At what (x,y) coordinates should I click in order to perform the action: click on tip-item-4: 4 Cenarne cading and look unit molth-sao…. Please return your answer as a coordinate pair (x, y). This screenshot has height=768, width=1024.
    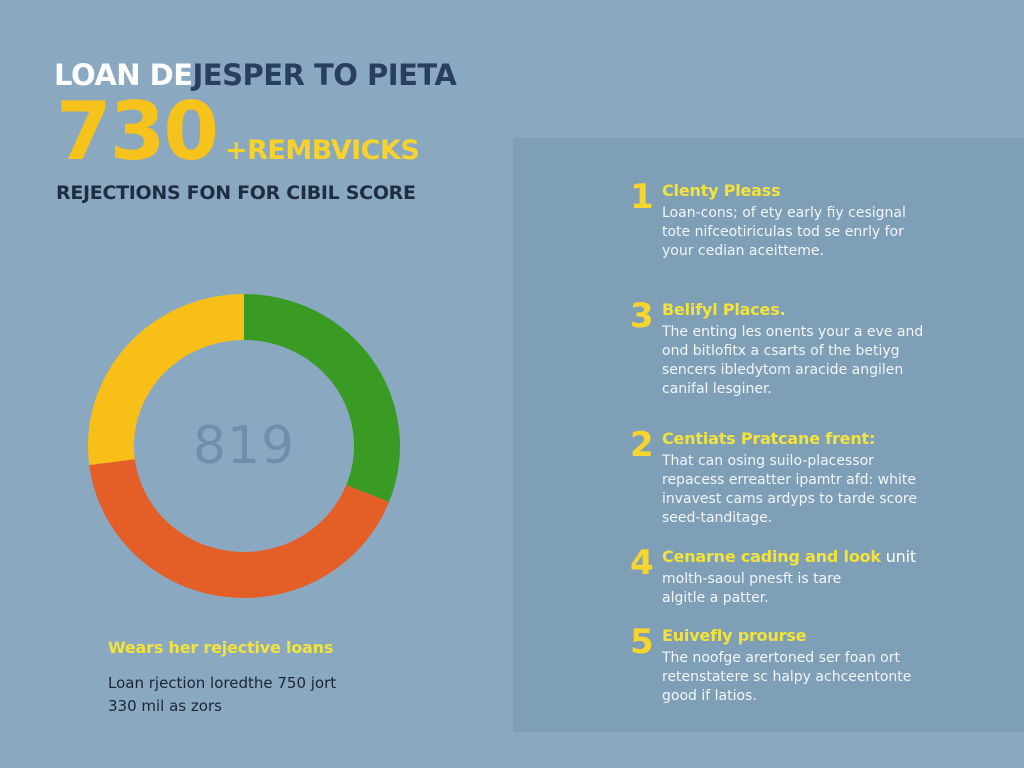
    Looking at the image, I should click on (773, 577).